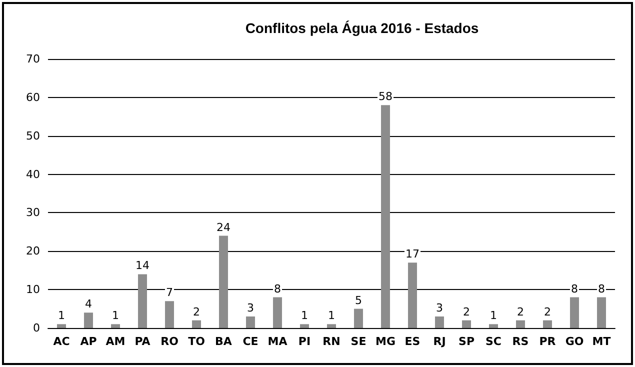 This screenshot has width=635, height=367. Describe the element at coordinates (196, 341) in the screenshot. I see `x-tick-label: TO` at that location.